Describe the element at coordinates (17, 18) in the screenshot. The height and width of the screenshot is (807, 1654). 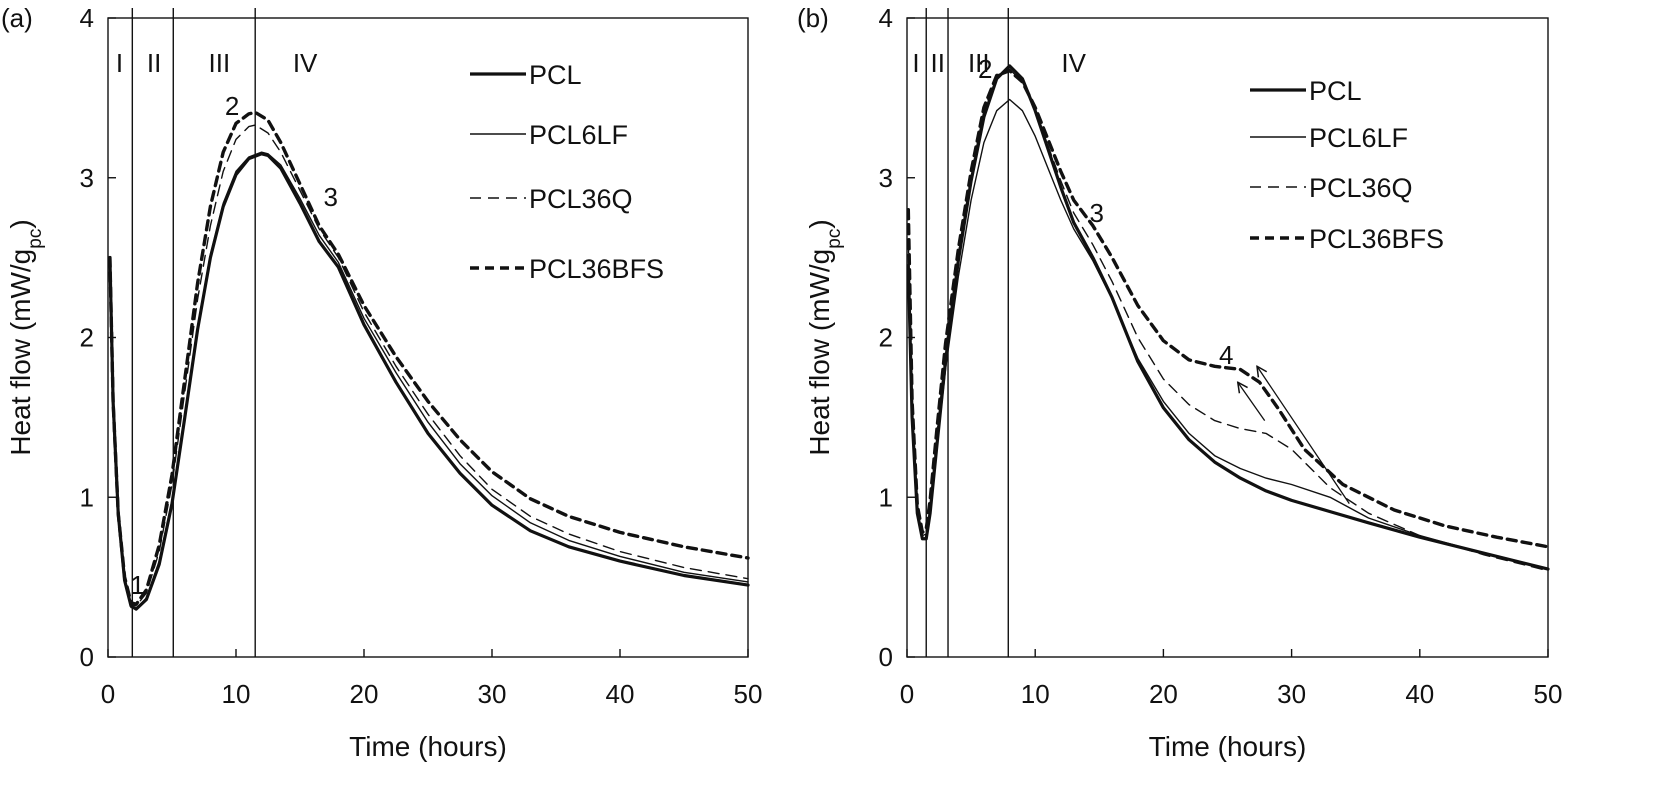
I see `panel-label: (a)` at that location.